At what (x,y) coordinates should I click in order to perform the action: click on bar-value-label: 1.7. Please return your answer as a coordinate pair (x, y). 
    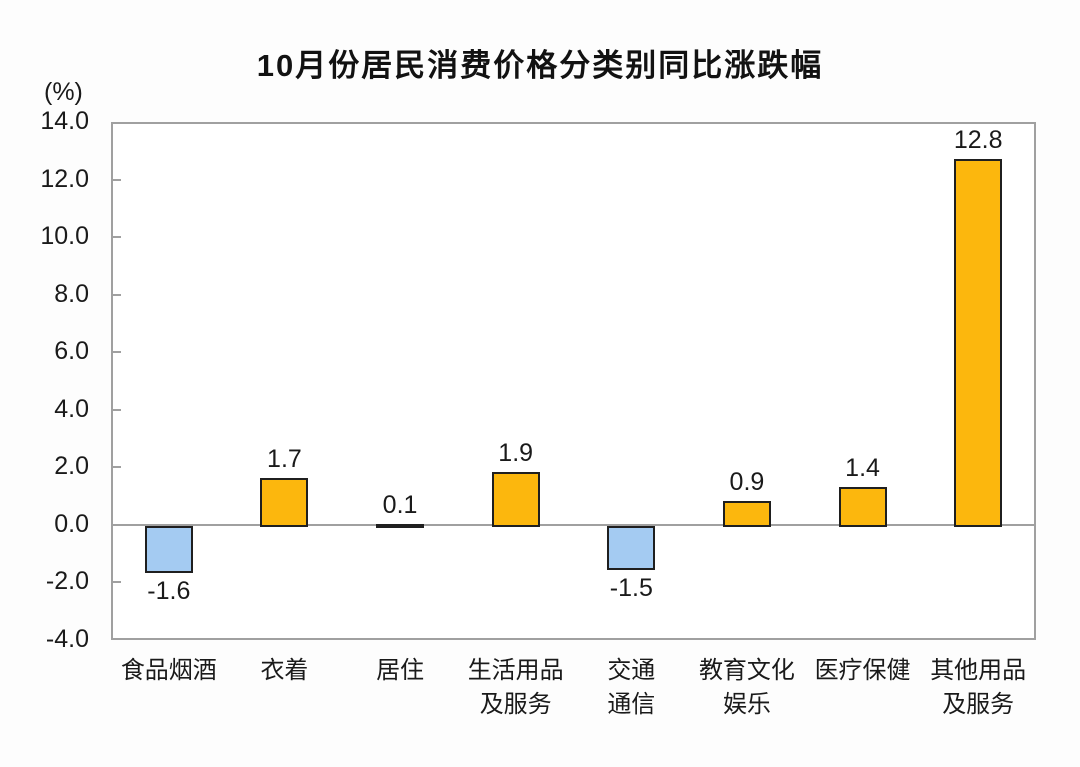
    Looking at the image, I should click on (284, 458).